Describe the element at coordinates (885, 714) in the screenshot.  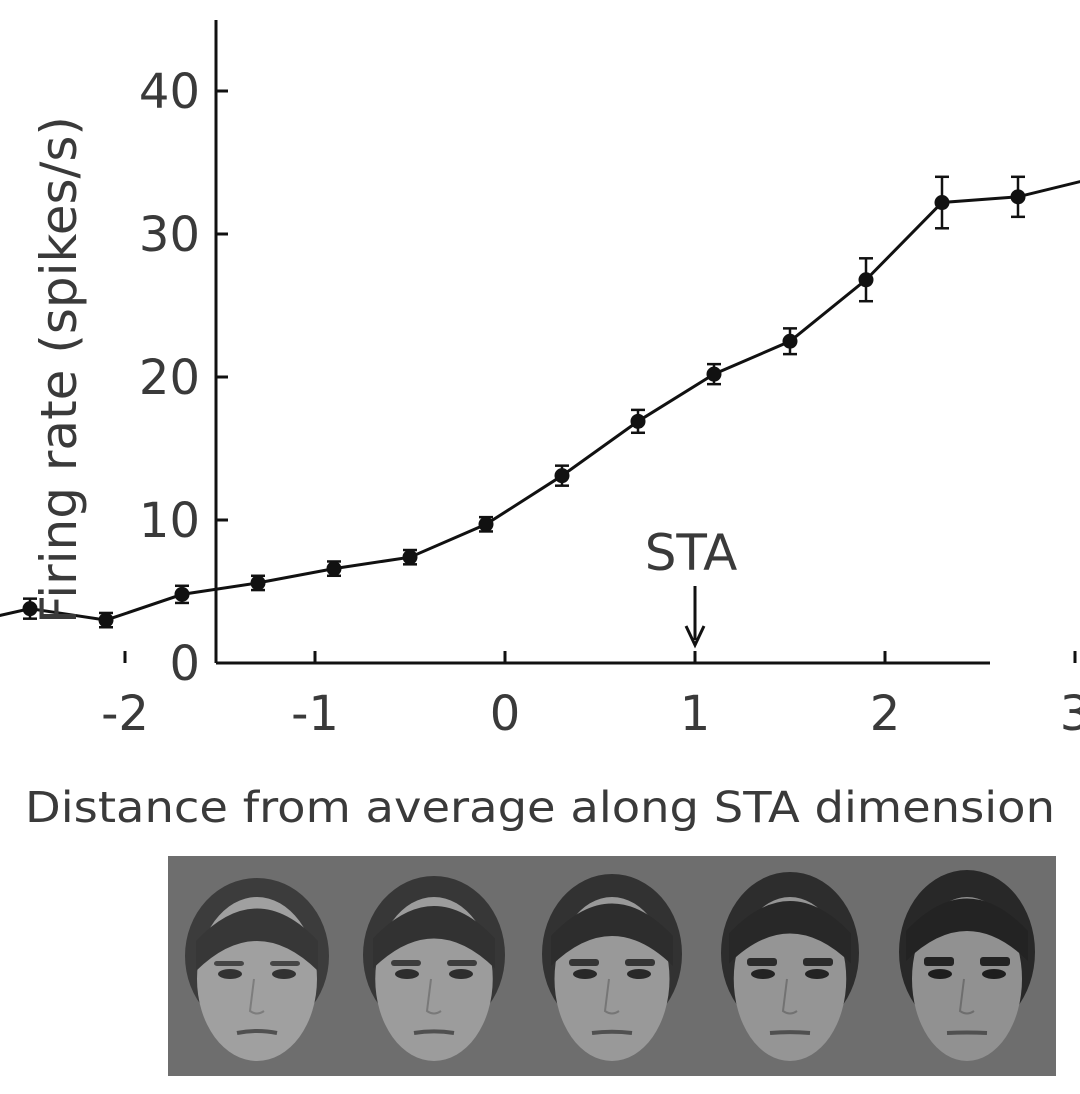
I see `x-tick-label: 2` at that location.